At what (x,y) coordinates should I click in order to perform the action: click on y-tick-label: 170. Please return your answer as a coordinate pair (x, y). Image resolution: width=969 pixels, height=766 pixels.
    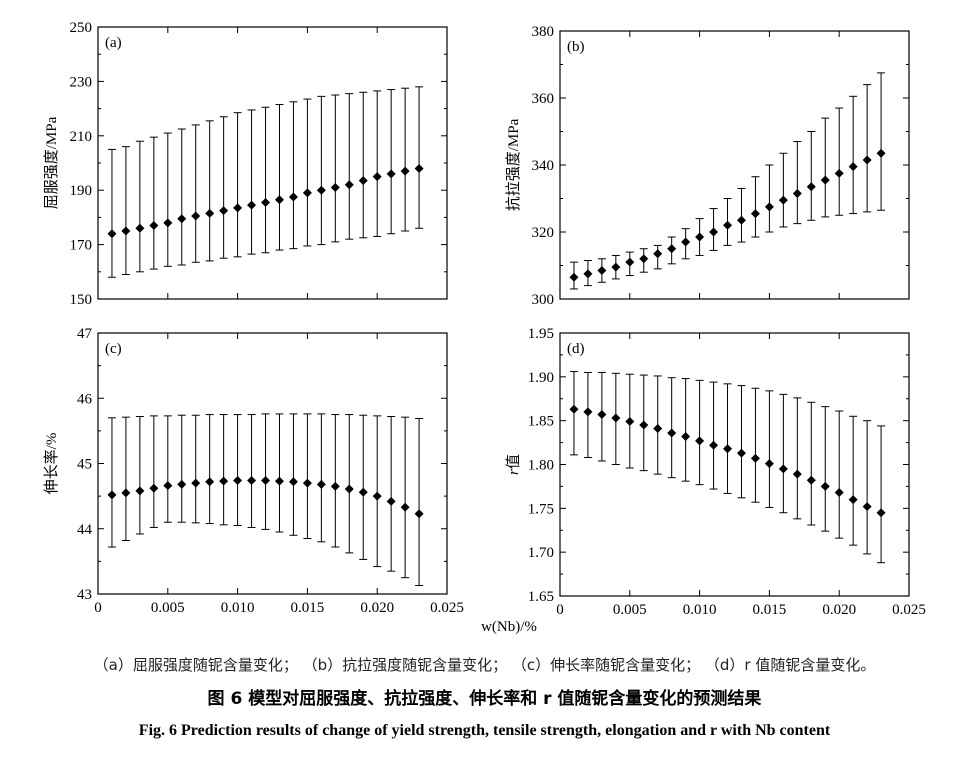
    Looking at the image, I should click on (81, 246).